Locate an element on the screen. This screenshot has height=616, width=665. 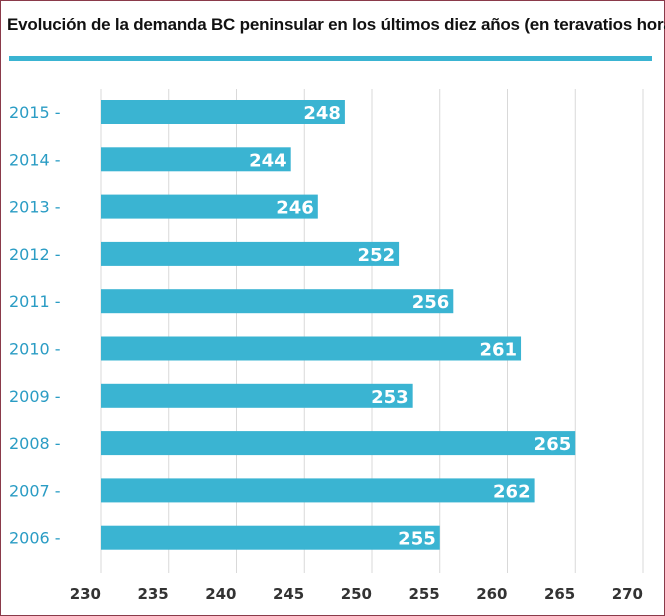
x-tick-245: 245 is located at coordinates (288, 594).